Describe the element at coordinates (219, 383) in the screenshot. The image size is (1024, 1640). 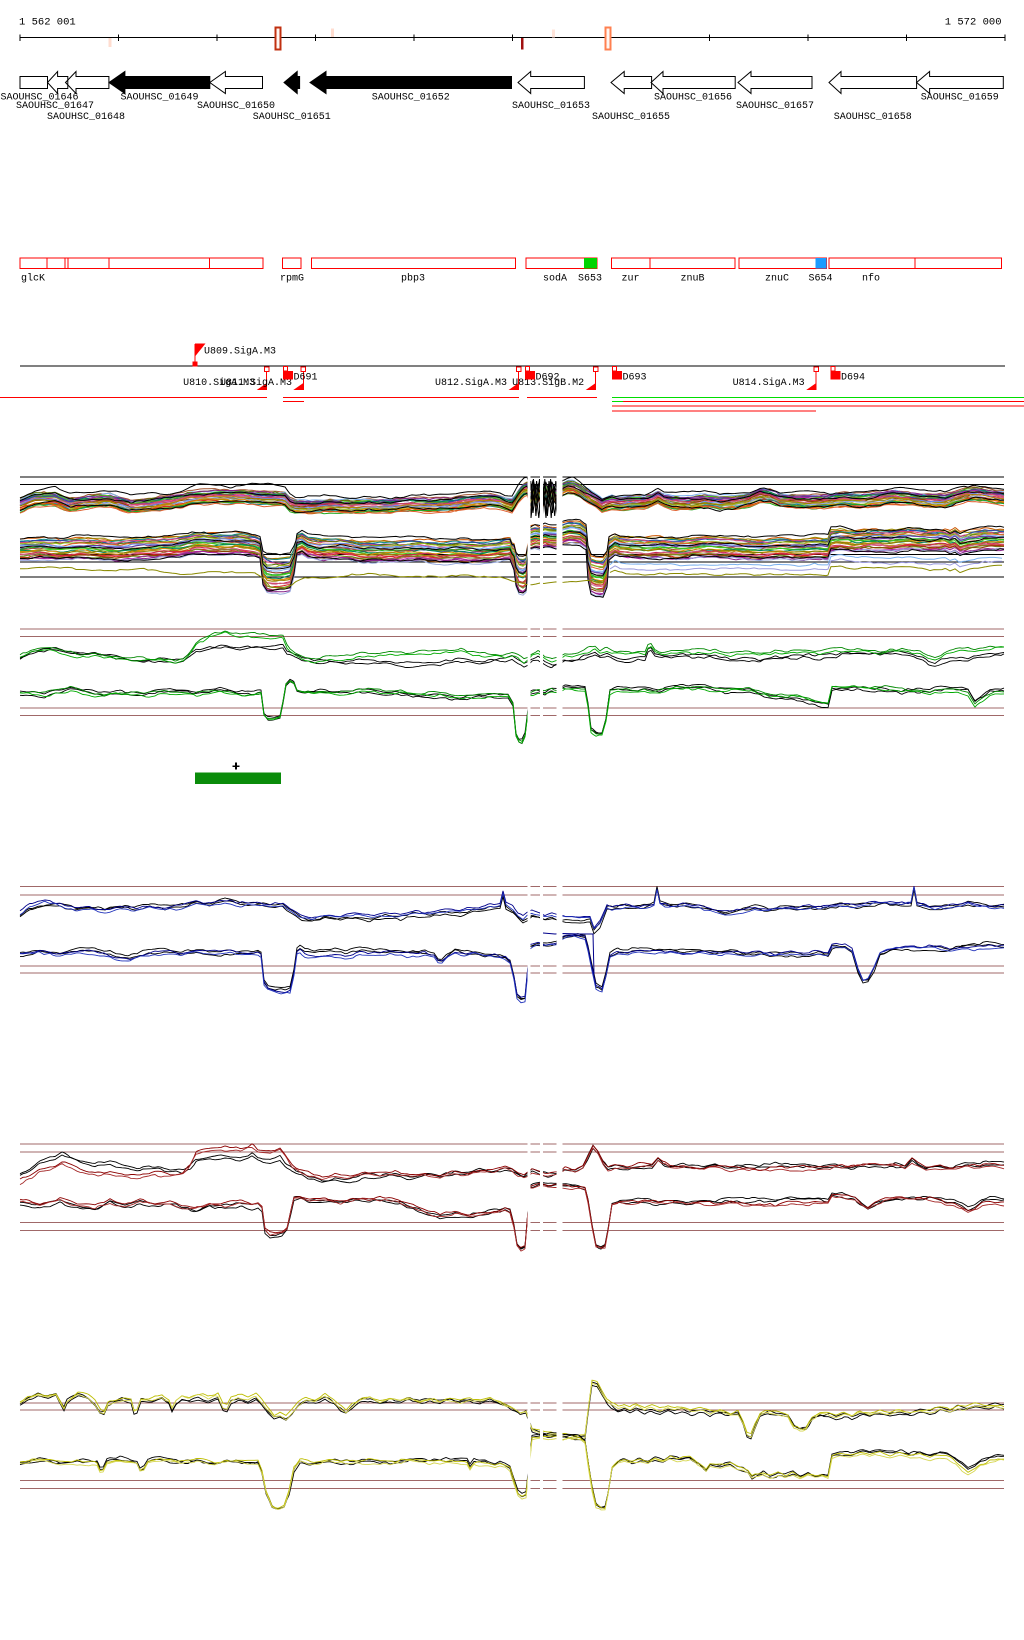
I see `svg-text: U810.SigA.M3` at that location.